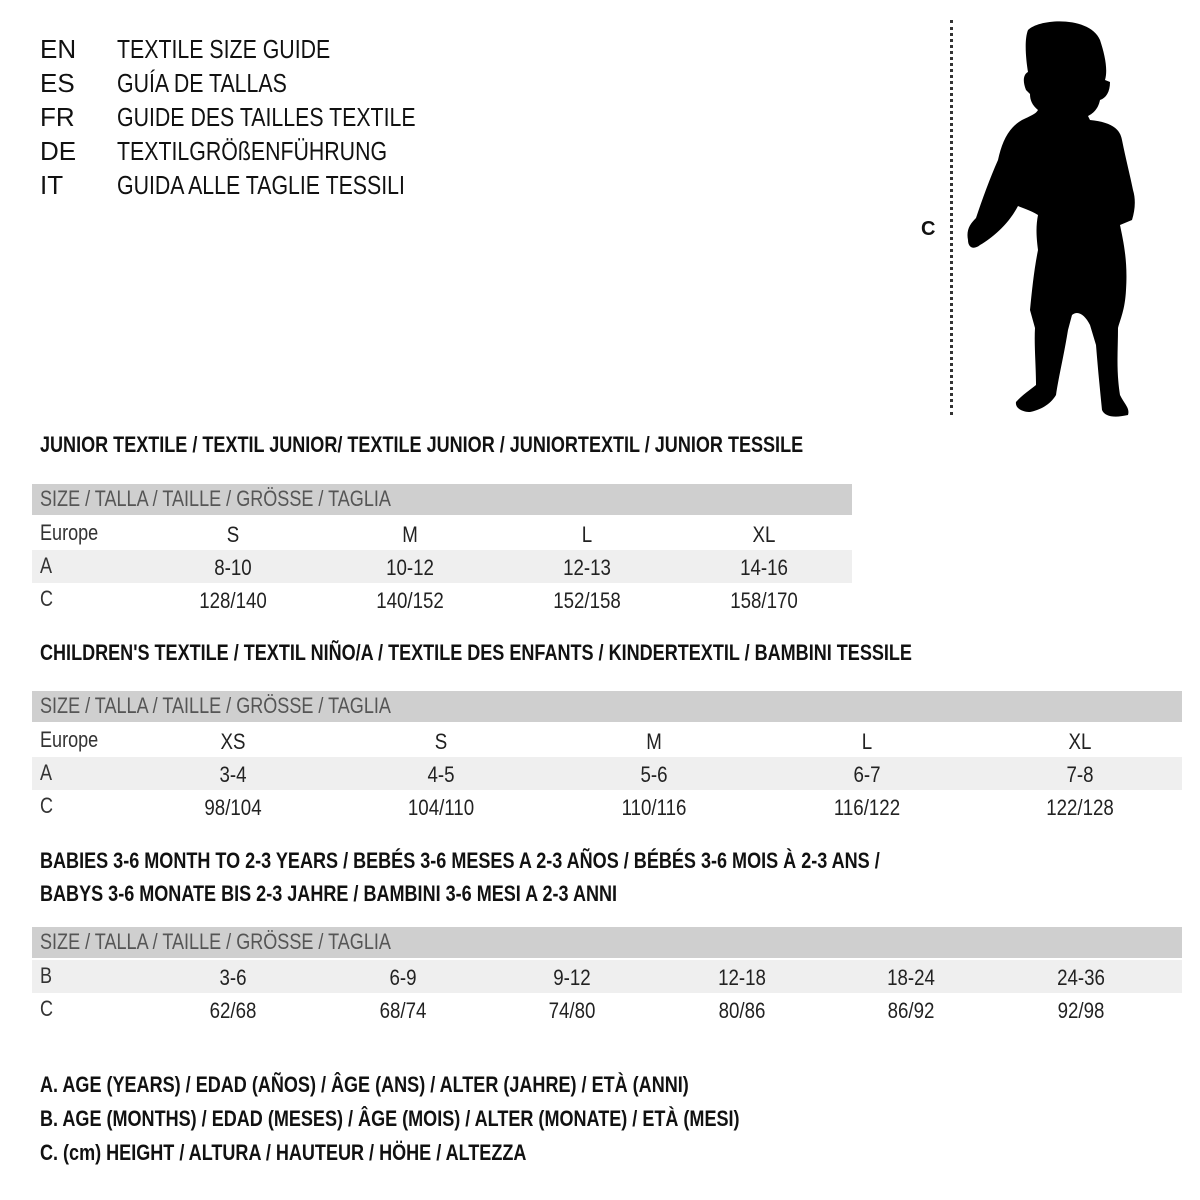 The image size is (1200, 1200). I want to click on table-row: C 128/140 140/152 152/158 158/170, so click(442, 599).